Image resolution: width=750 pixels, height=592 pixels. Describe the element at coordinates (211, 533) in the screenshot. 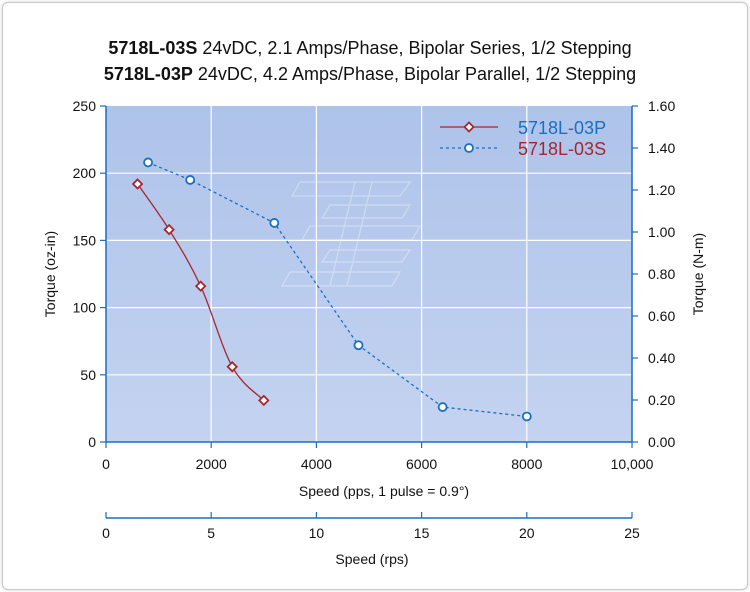

I see `rps-tick-label: 5` at that location.